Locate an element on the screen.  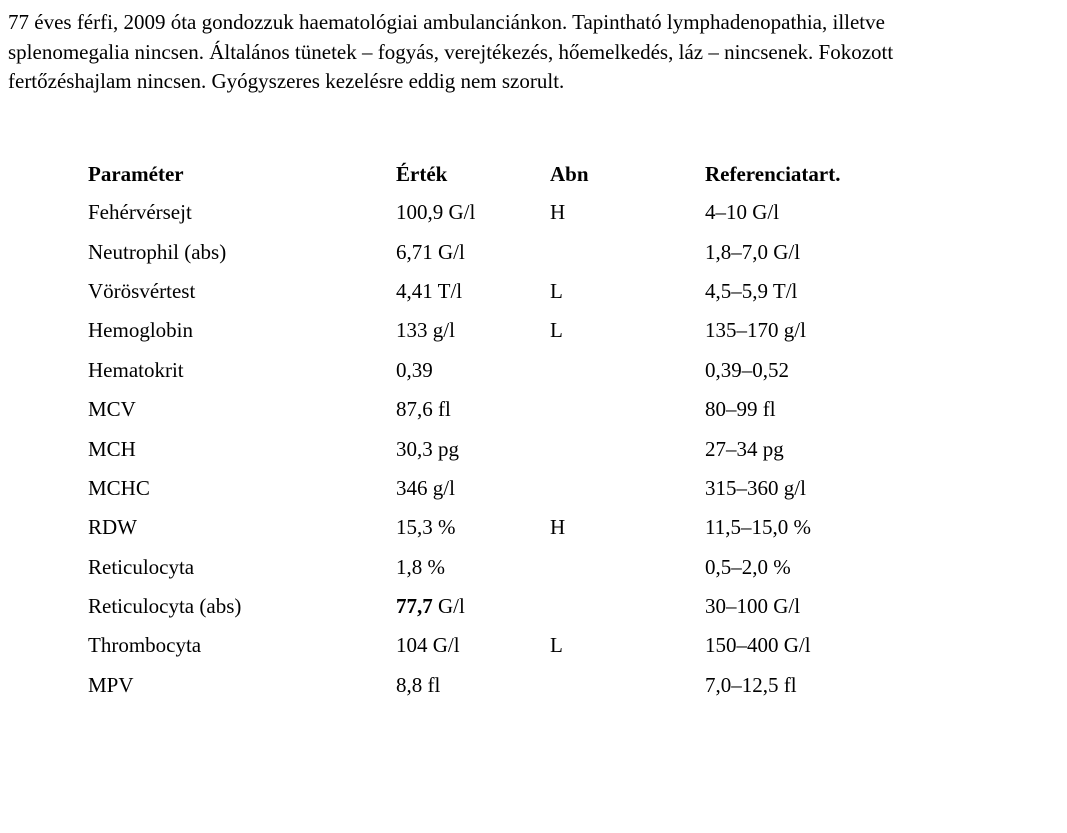
reference-range: 27–34 pg is located at coordinates (744, 448).